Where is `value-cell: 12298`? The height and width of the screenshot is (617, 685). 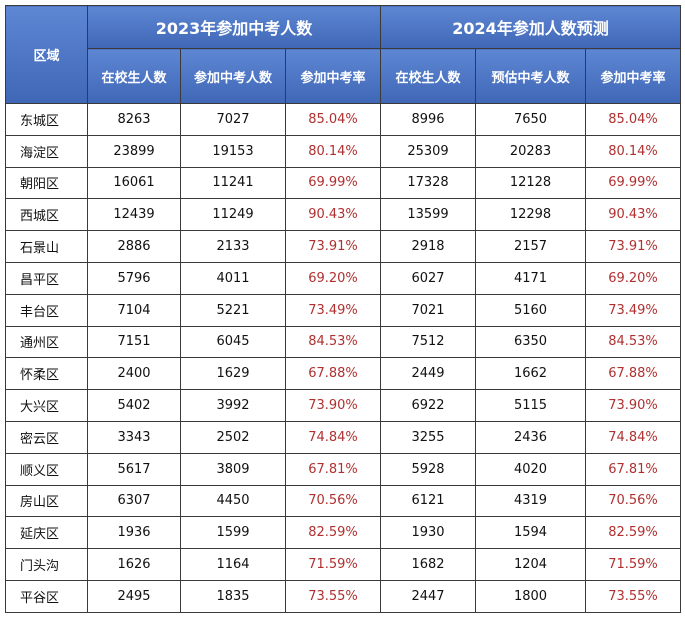 value-cell: 12298 is located at coordinates (530, 215).